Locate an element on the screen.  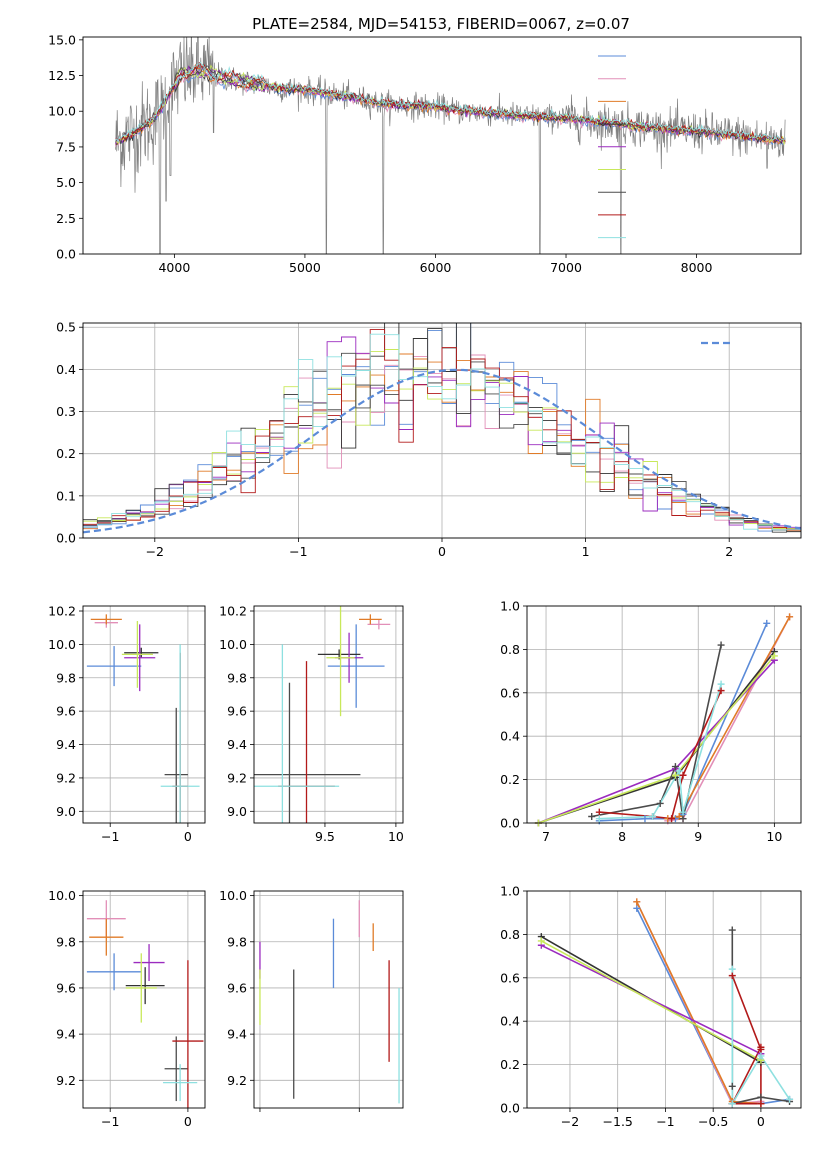
y-tick-label: 0.6 is located at coordinates (510, 977).